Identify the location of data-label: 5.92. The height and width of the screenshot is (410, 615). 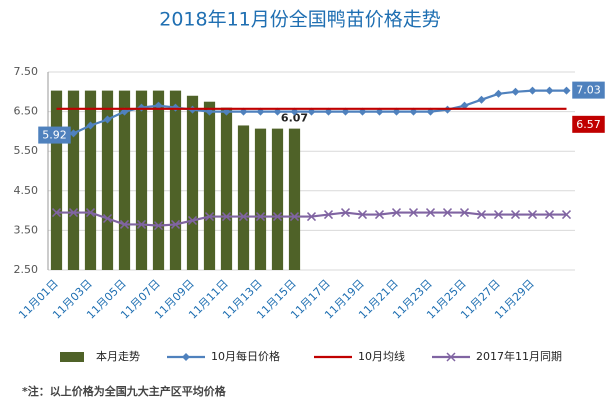
(54, 135).